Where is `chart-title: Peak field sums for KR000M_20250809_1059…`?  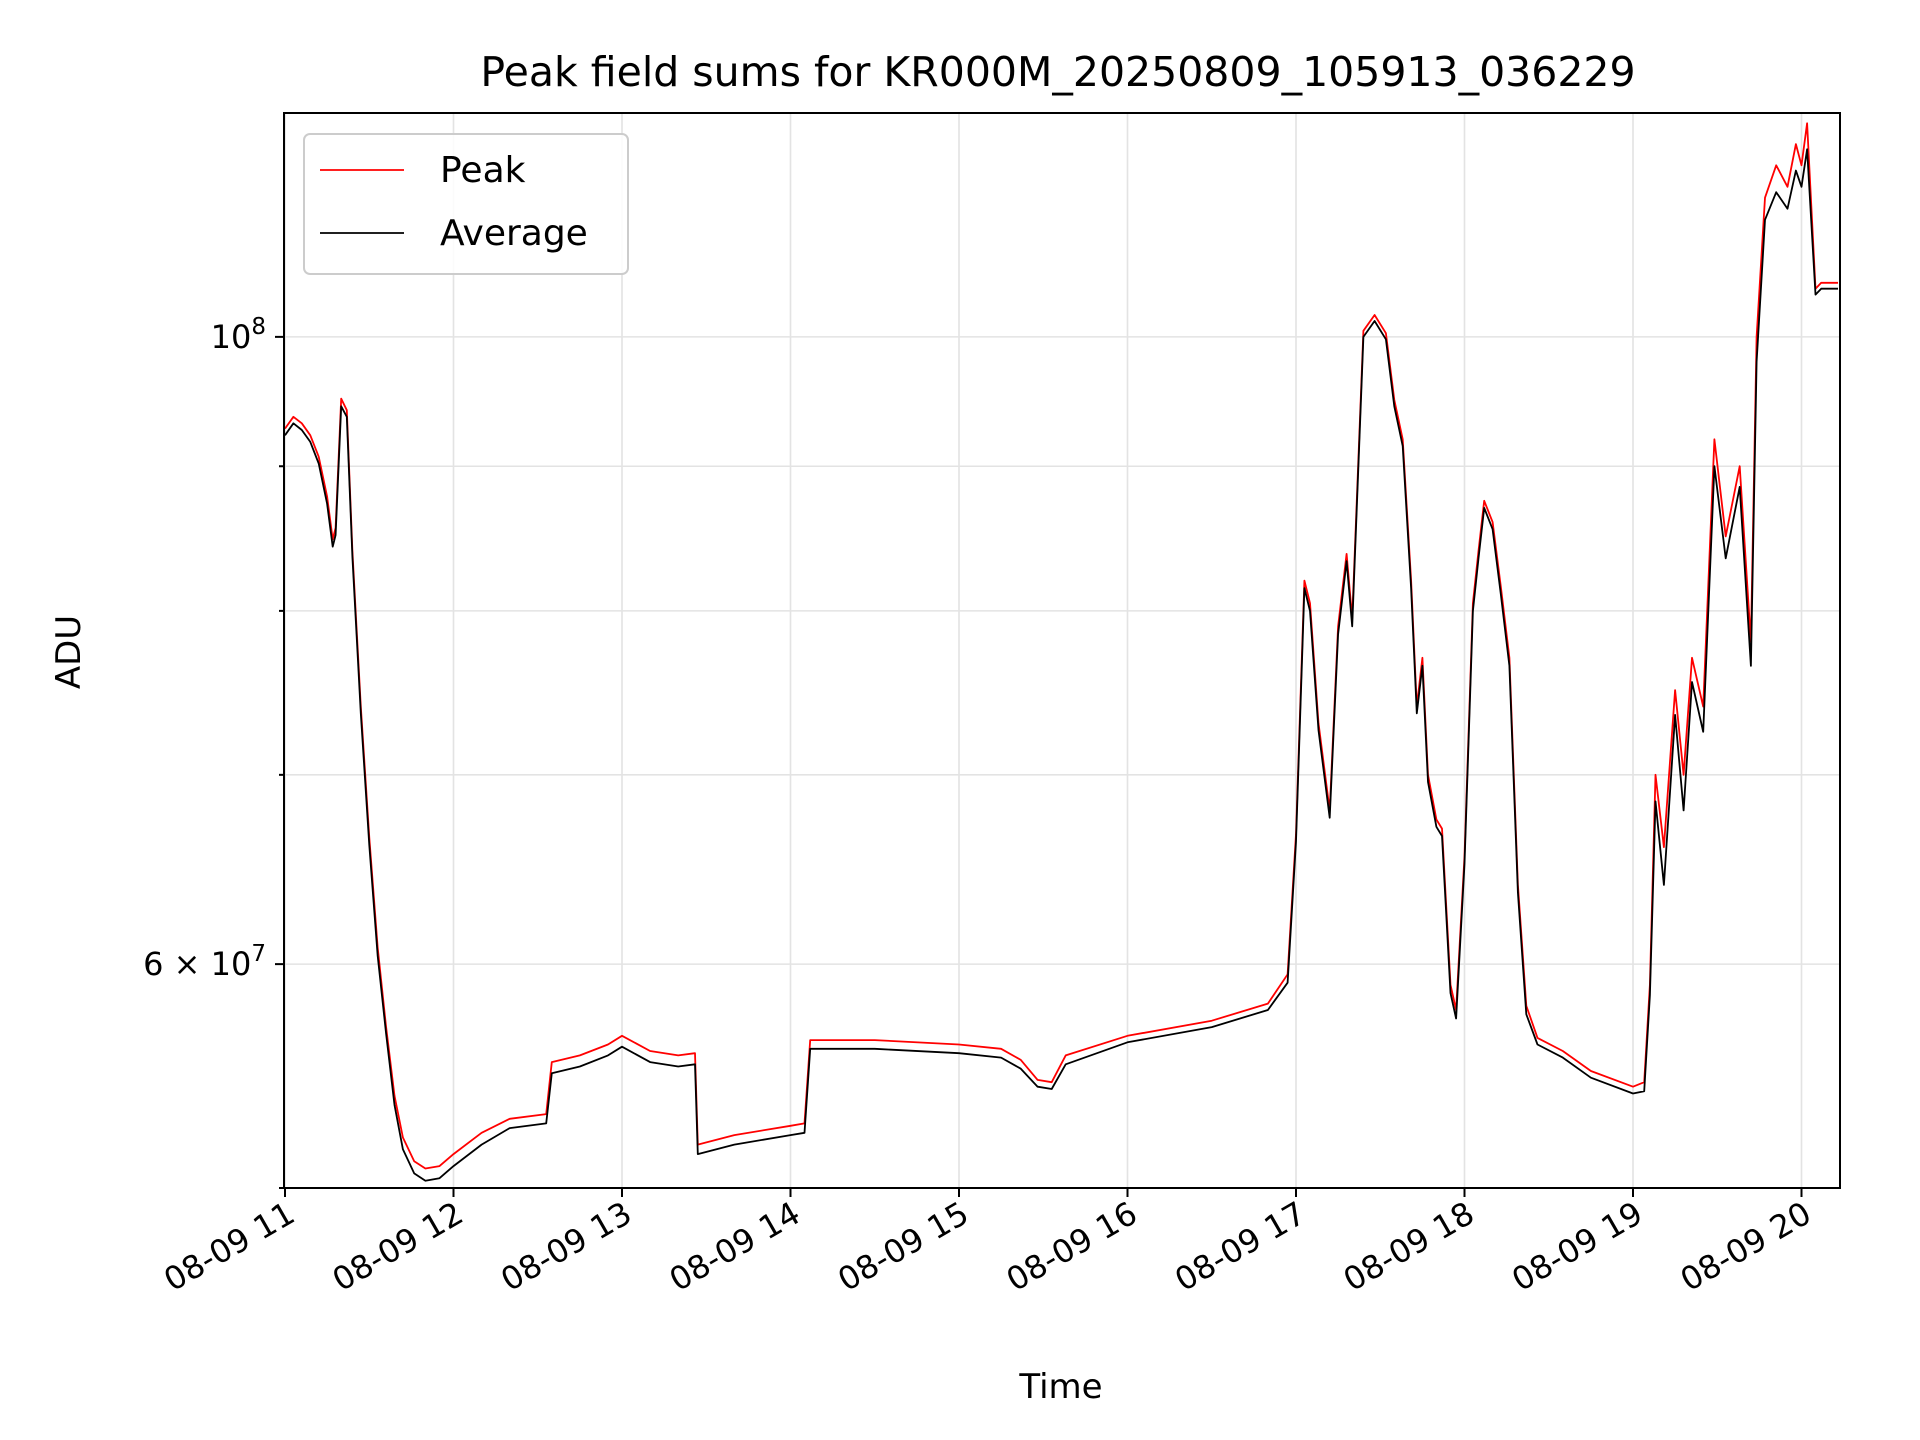 chart-title: Peak field sums for KR000M_20250809_1059… is located at coordinates (1057, 72).